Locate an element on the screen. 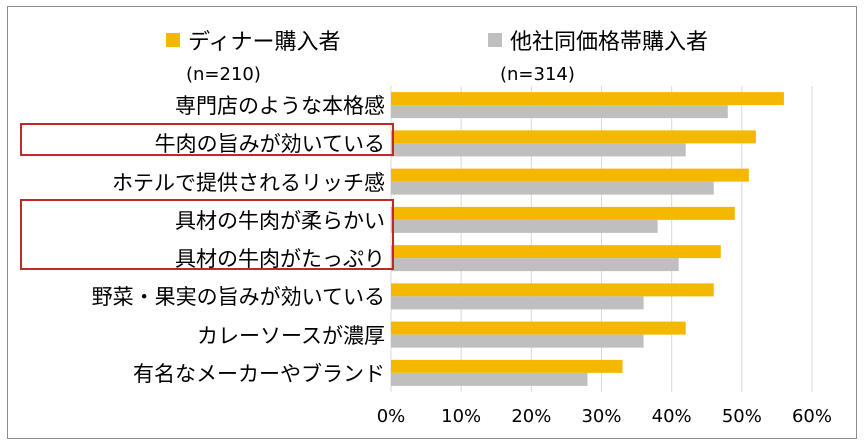 This screenshot has height=445, width=865. category-label: 野菜・果実の旨みが効いている is located at coordinates (238, 297).